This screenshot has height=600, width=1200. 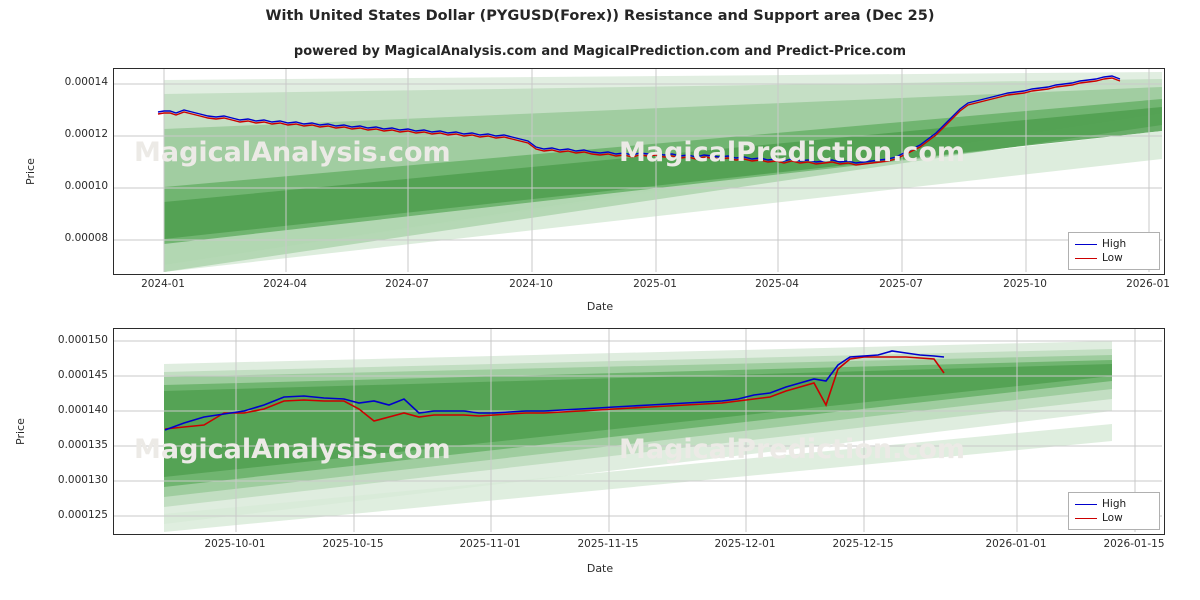 I want to click on top-y-axis-label: Price, so click(x=30, y=171).